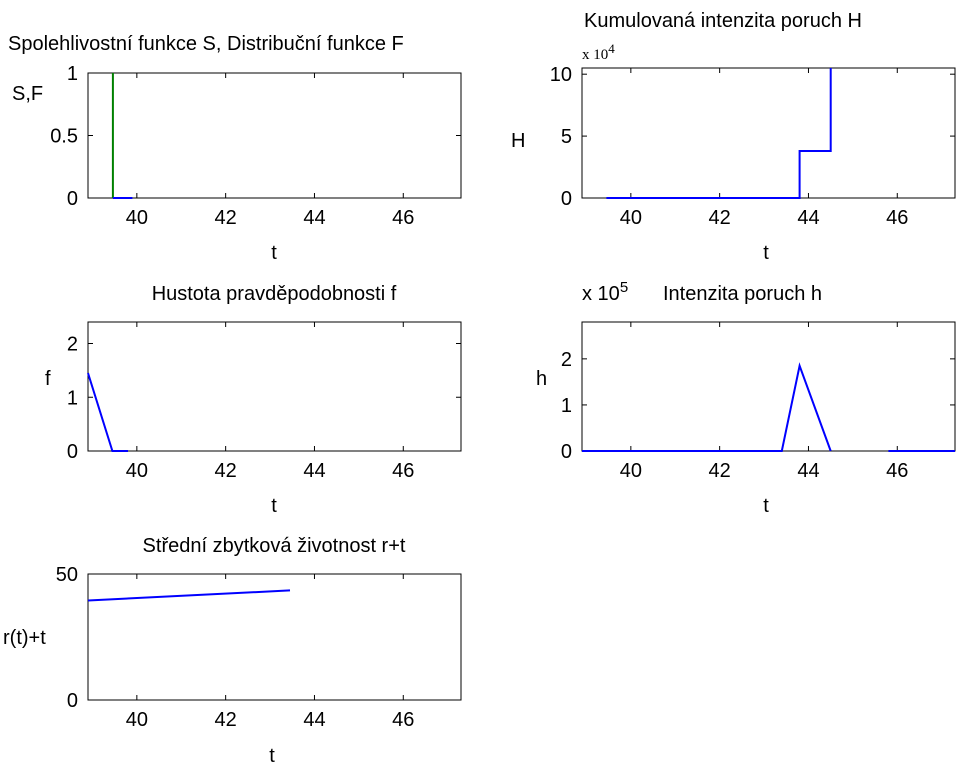 The width and height of the screenshot is (957, 764). What do you see at coordinates (64, 137) in the screenshot?
I see `y-tick-label: 0.5` at bounding box center [64, 137].